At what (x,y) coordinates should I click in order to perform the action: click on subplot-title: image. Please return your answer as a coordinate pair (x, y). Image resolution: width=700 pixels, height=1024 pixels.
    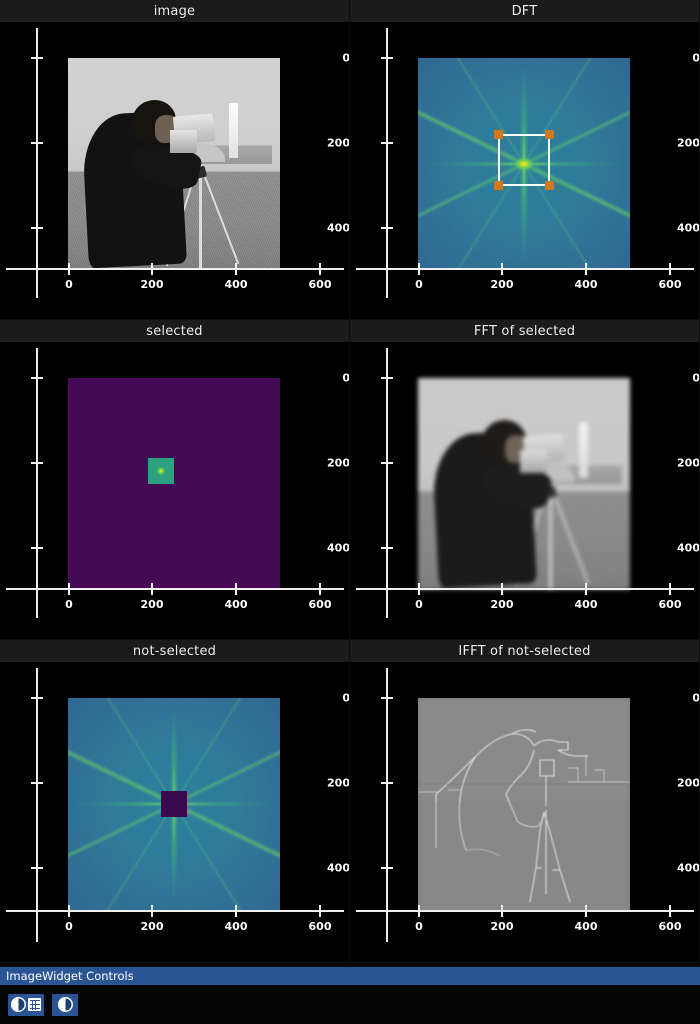
    Looking at the image, I should click on (174, 11).